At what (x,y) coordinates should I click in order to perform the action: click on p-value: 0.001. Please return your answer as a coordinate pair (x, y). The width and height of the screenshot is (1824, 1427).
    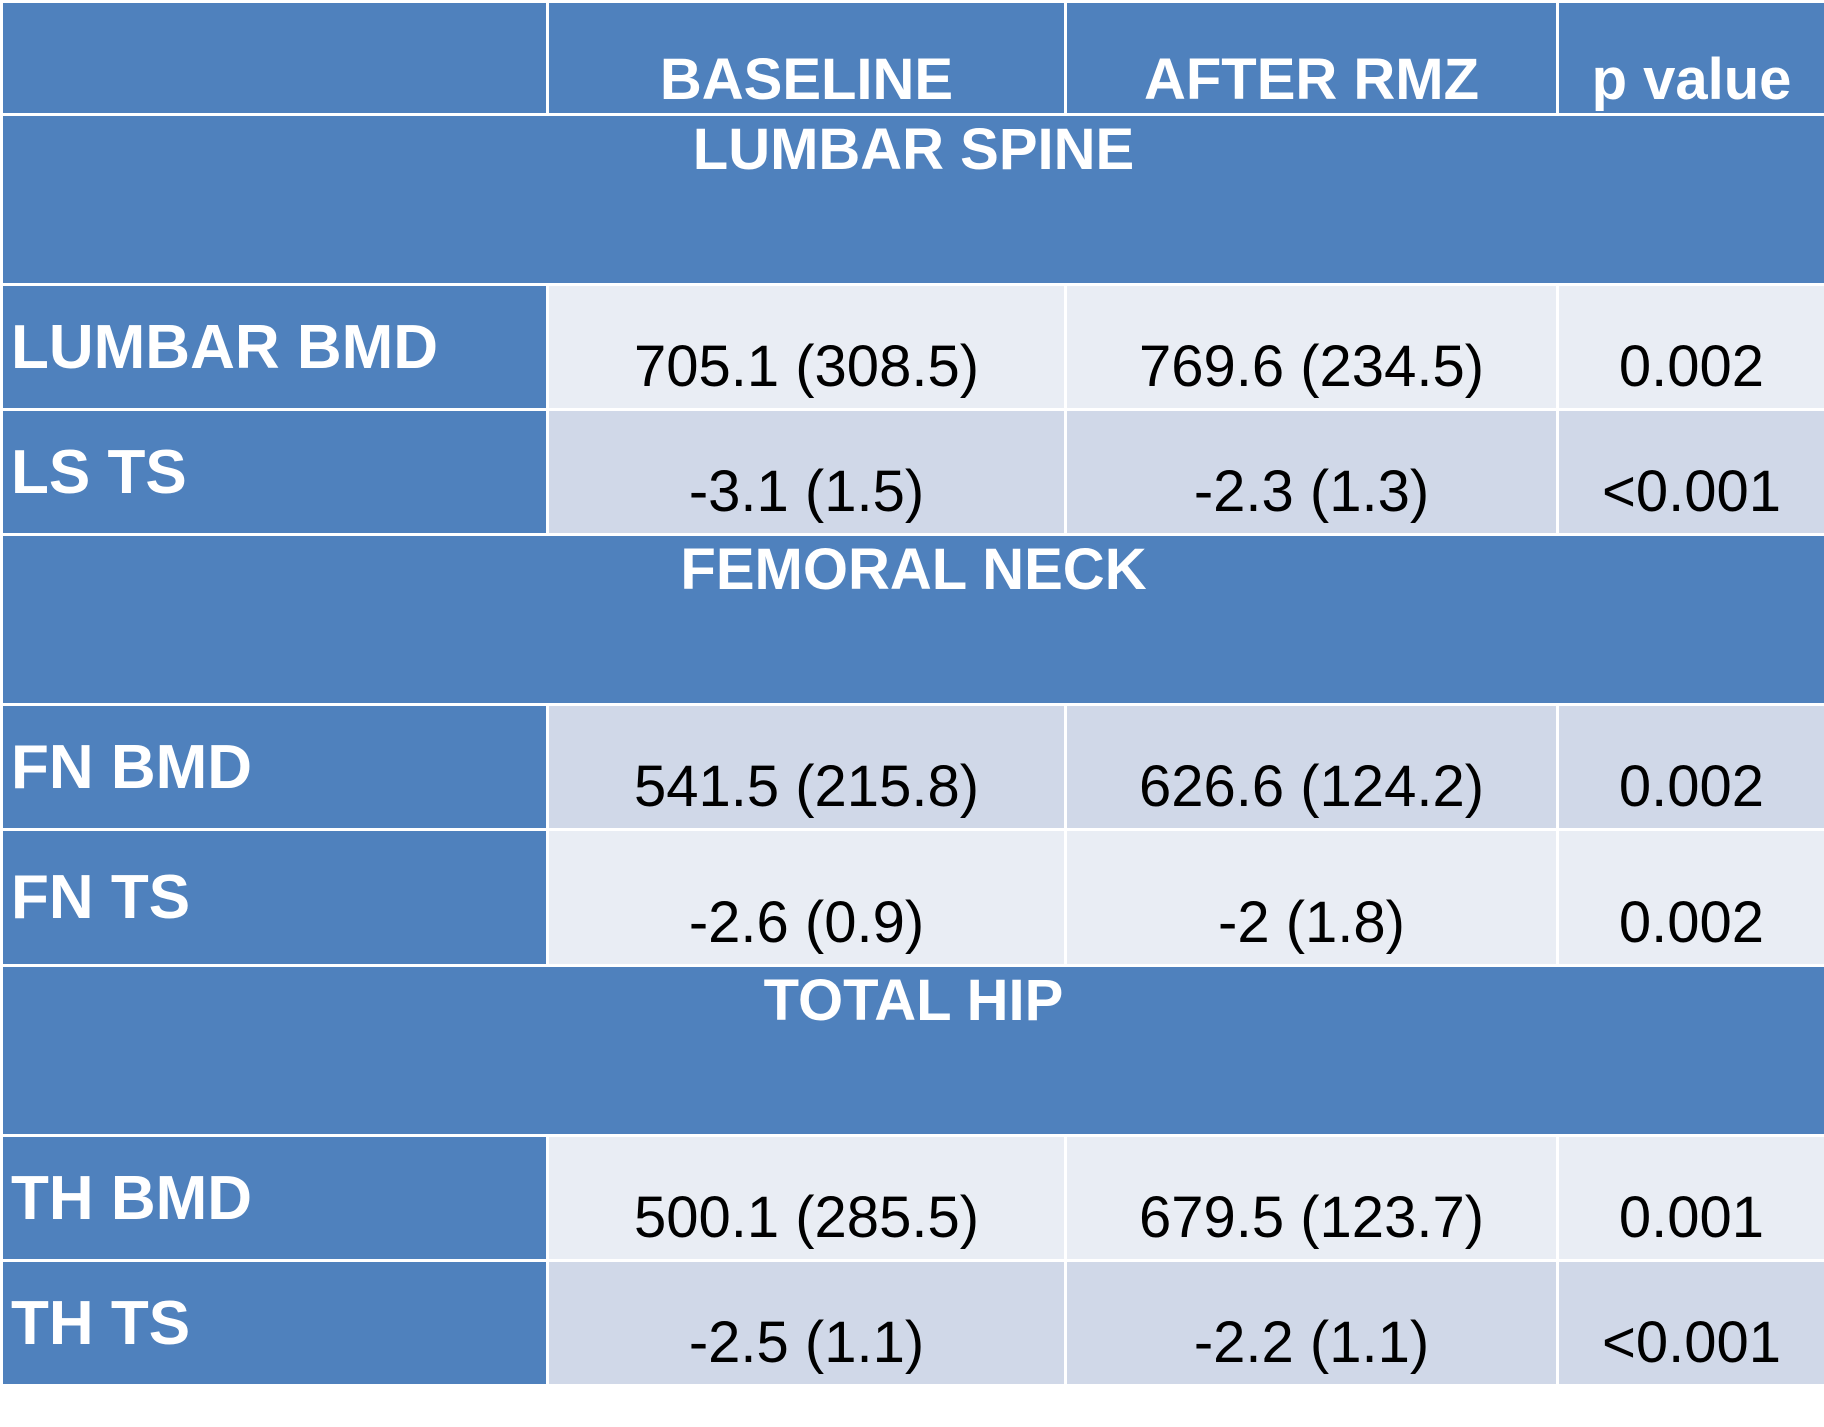
    Looking at the image, I should click on (1690, 1198).